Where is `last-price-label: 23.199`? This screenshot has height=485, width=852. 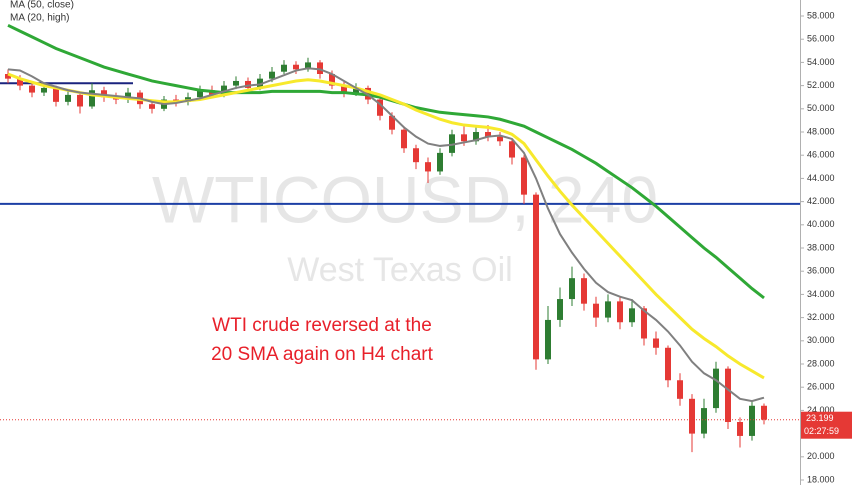
last-price-label: 23.199 is located at coordinates (820, 418).